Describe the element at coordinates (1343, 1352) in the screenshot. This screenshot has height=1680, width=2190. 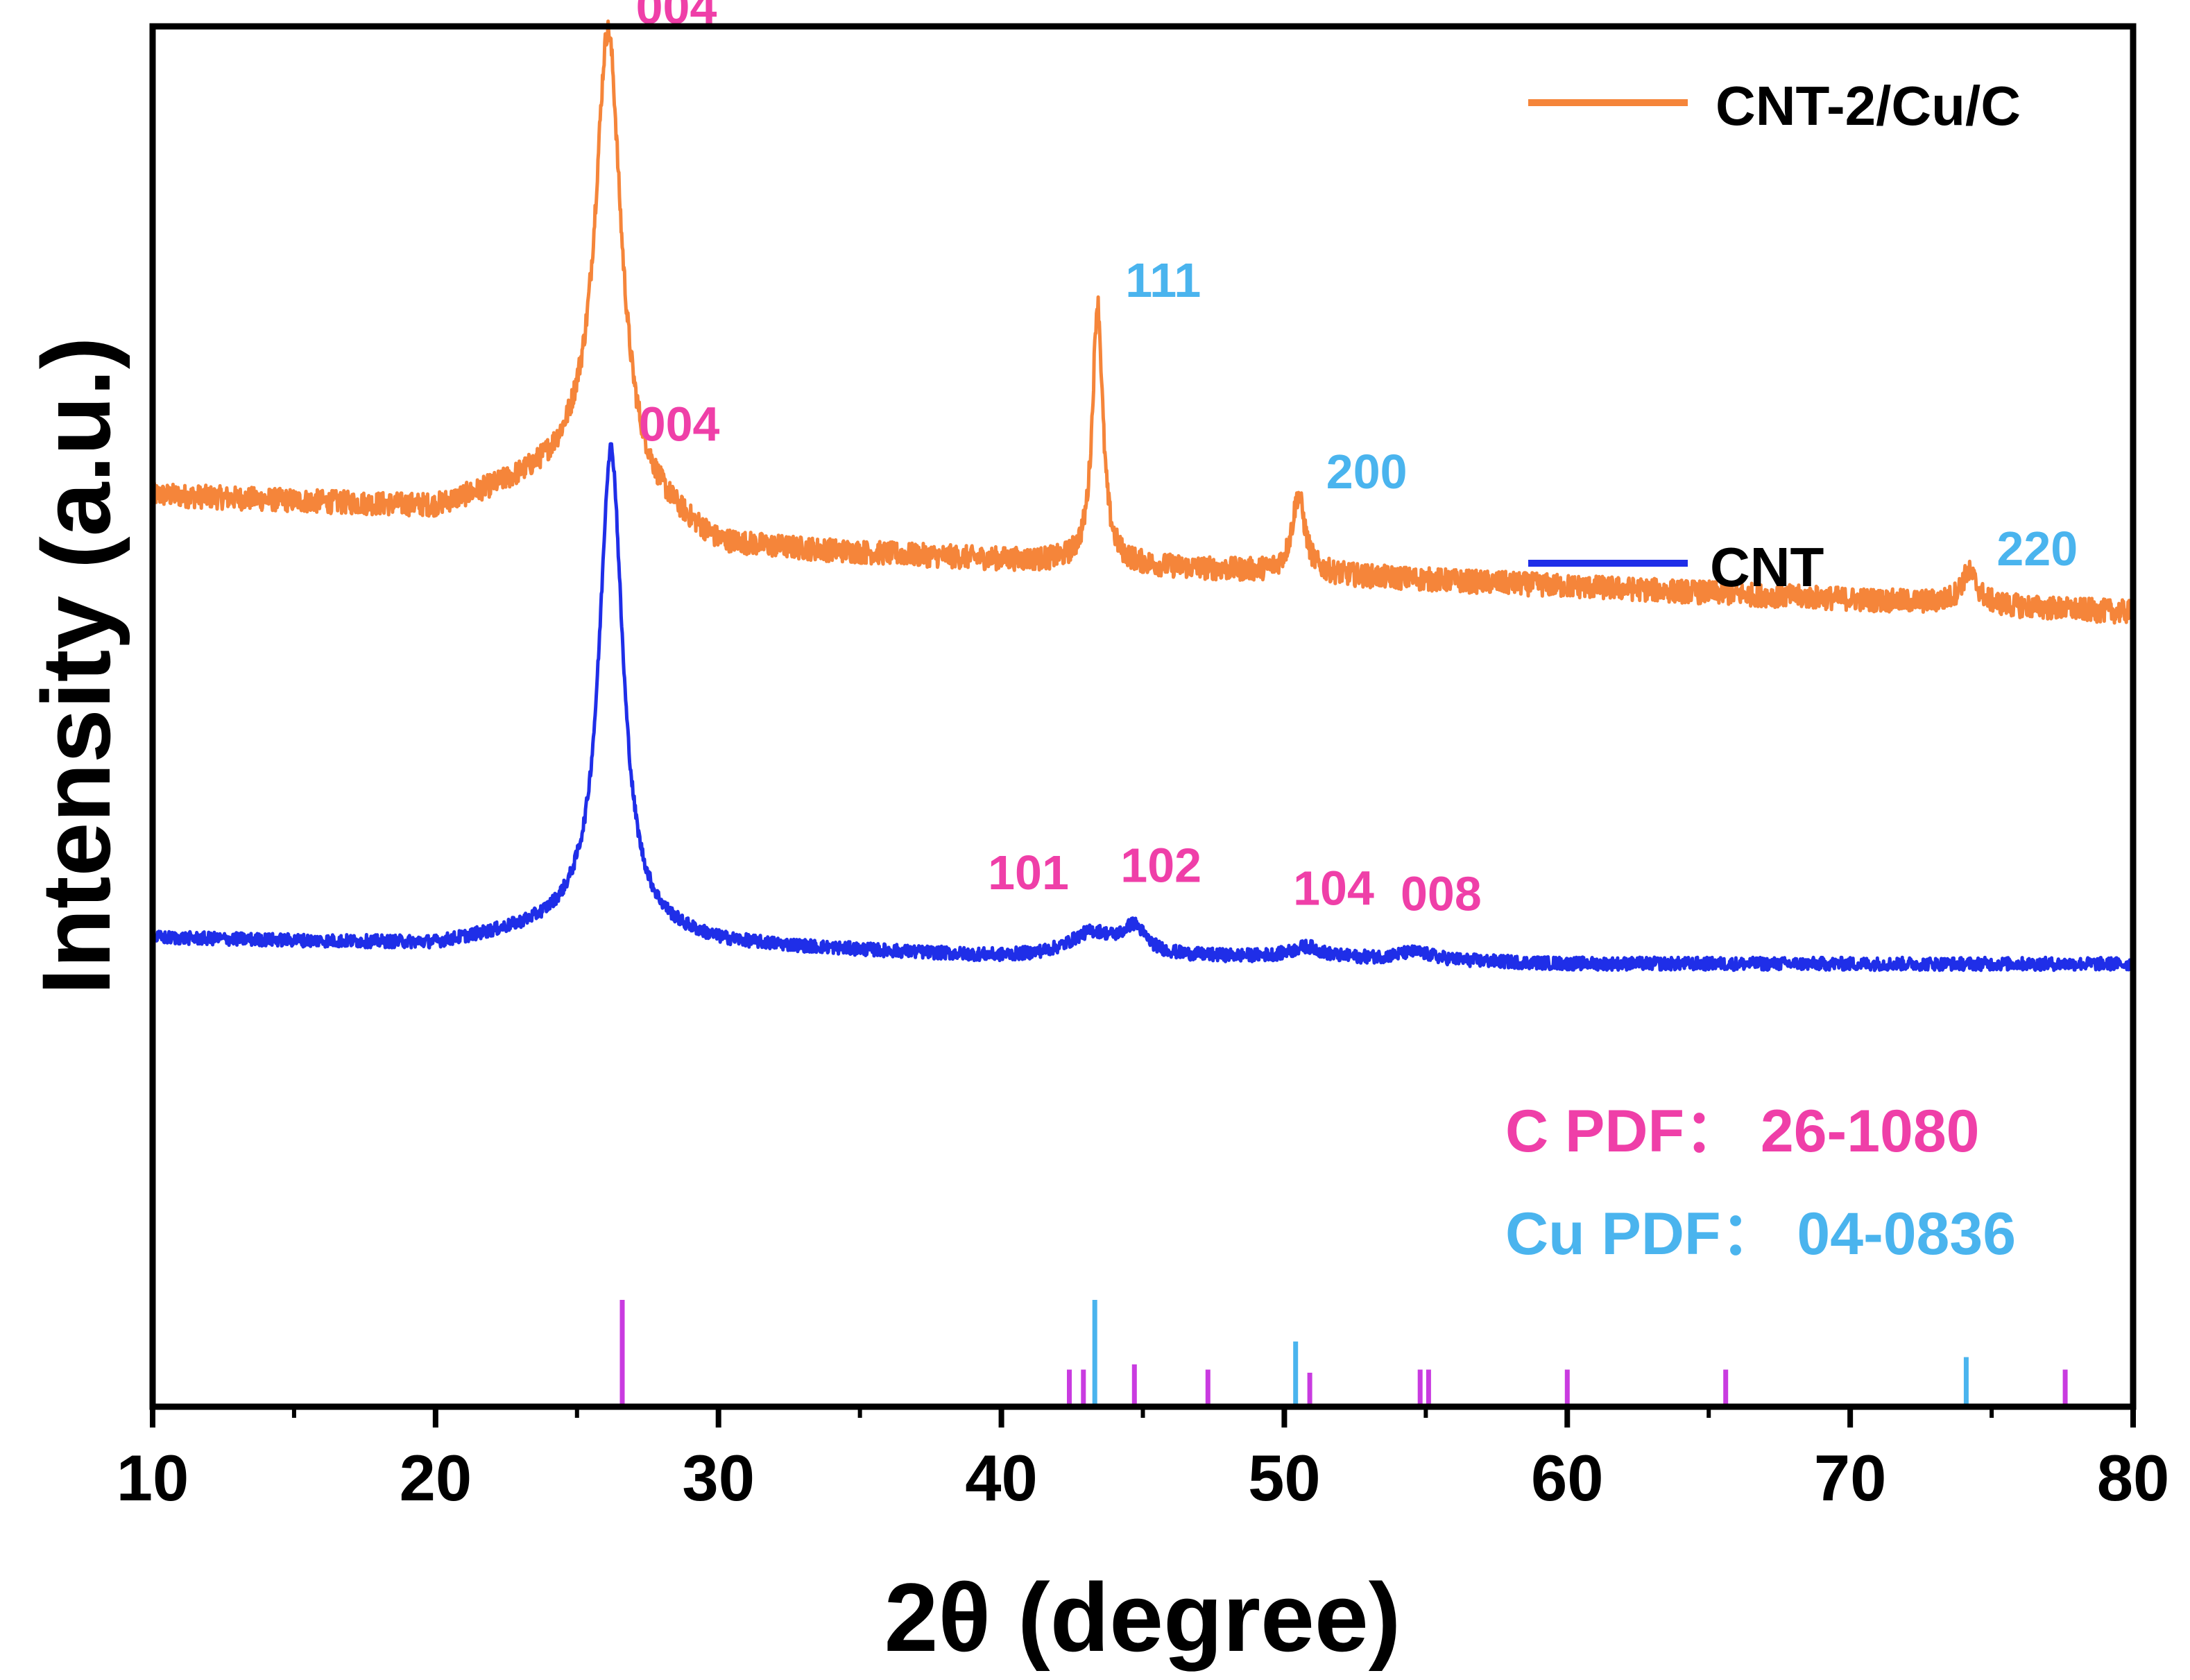
I see `reference-lines` at that location.